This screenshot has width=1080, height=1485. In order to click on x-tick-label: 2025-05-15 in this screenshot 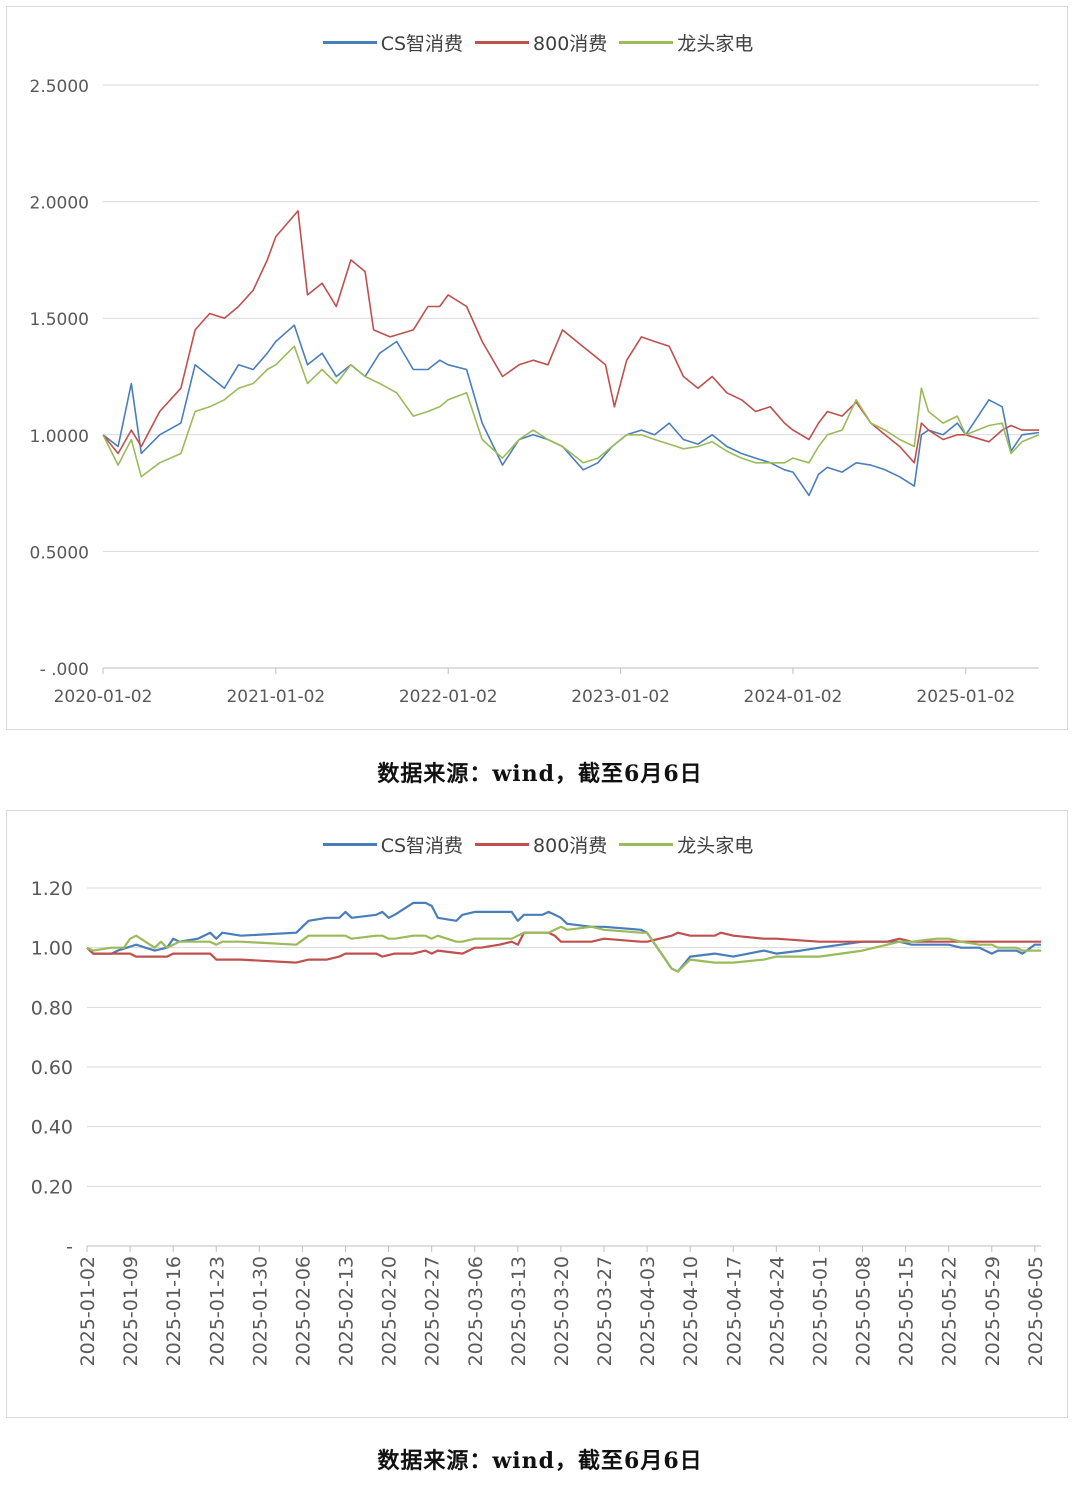, I will do `click(907, 1311)`.